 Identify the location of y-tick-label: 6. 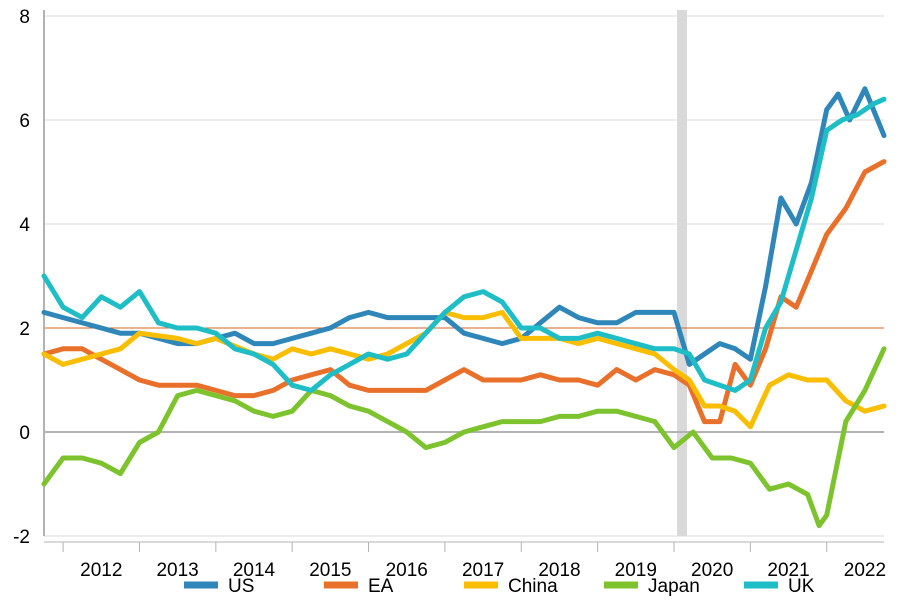
(24, 121).